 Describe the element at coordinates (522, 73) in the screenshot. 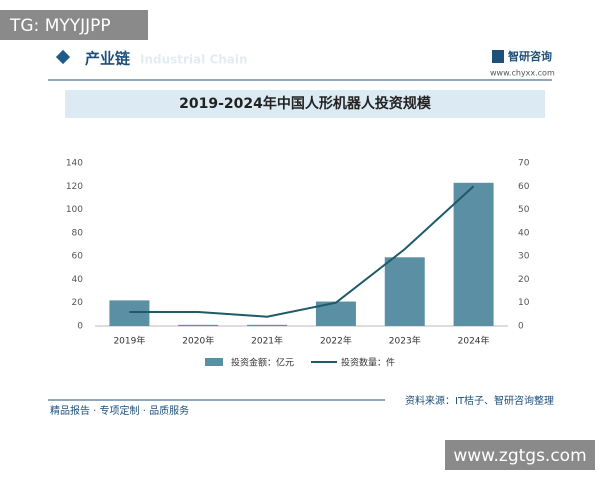

I see `brand-url: www.chyxx.com` at that location.